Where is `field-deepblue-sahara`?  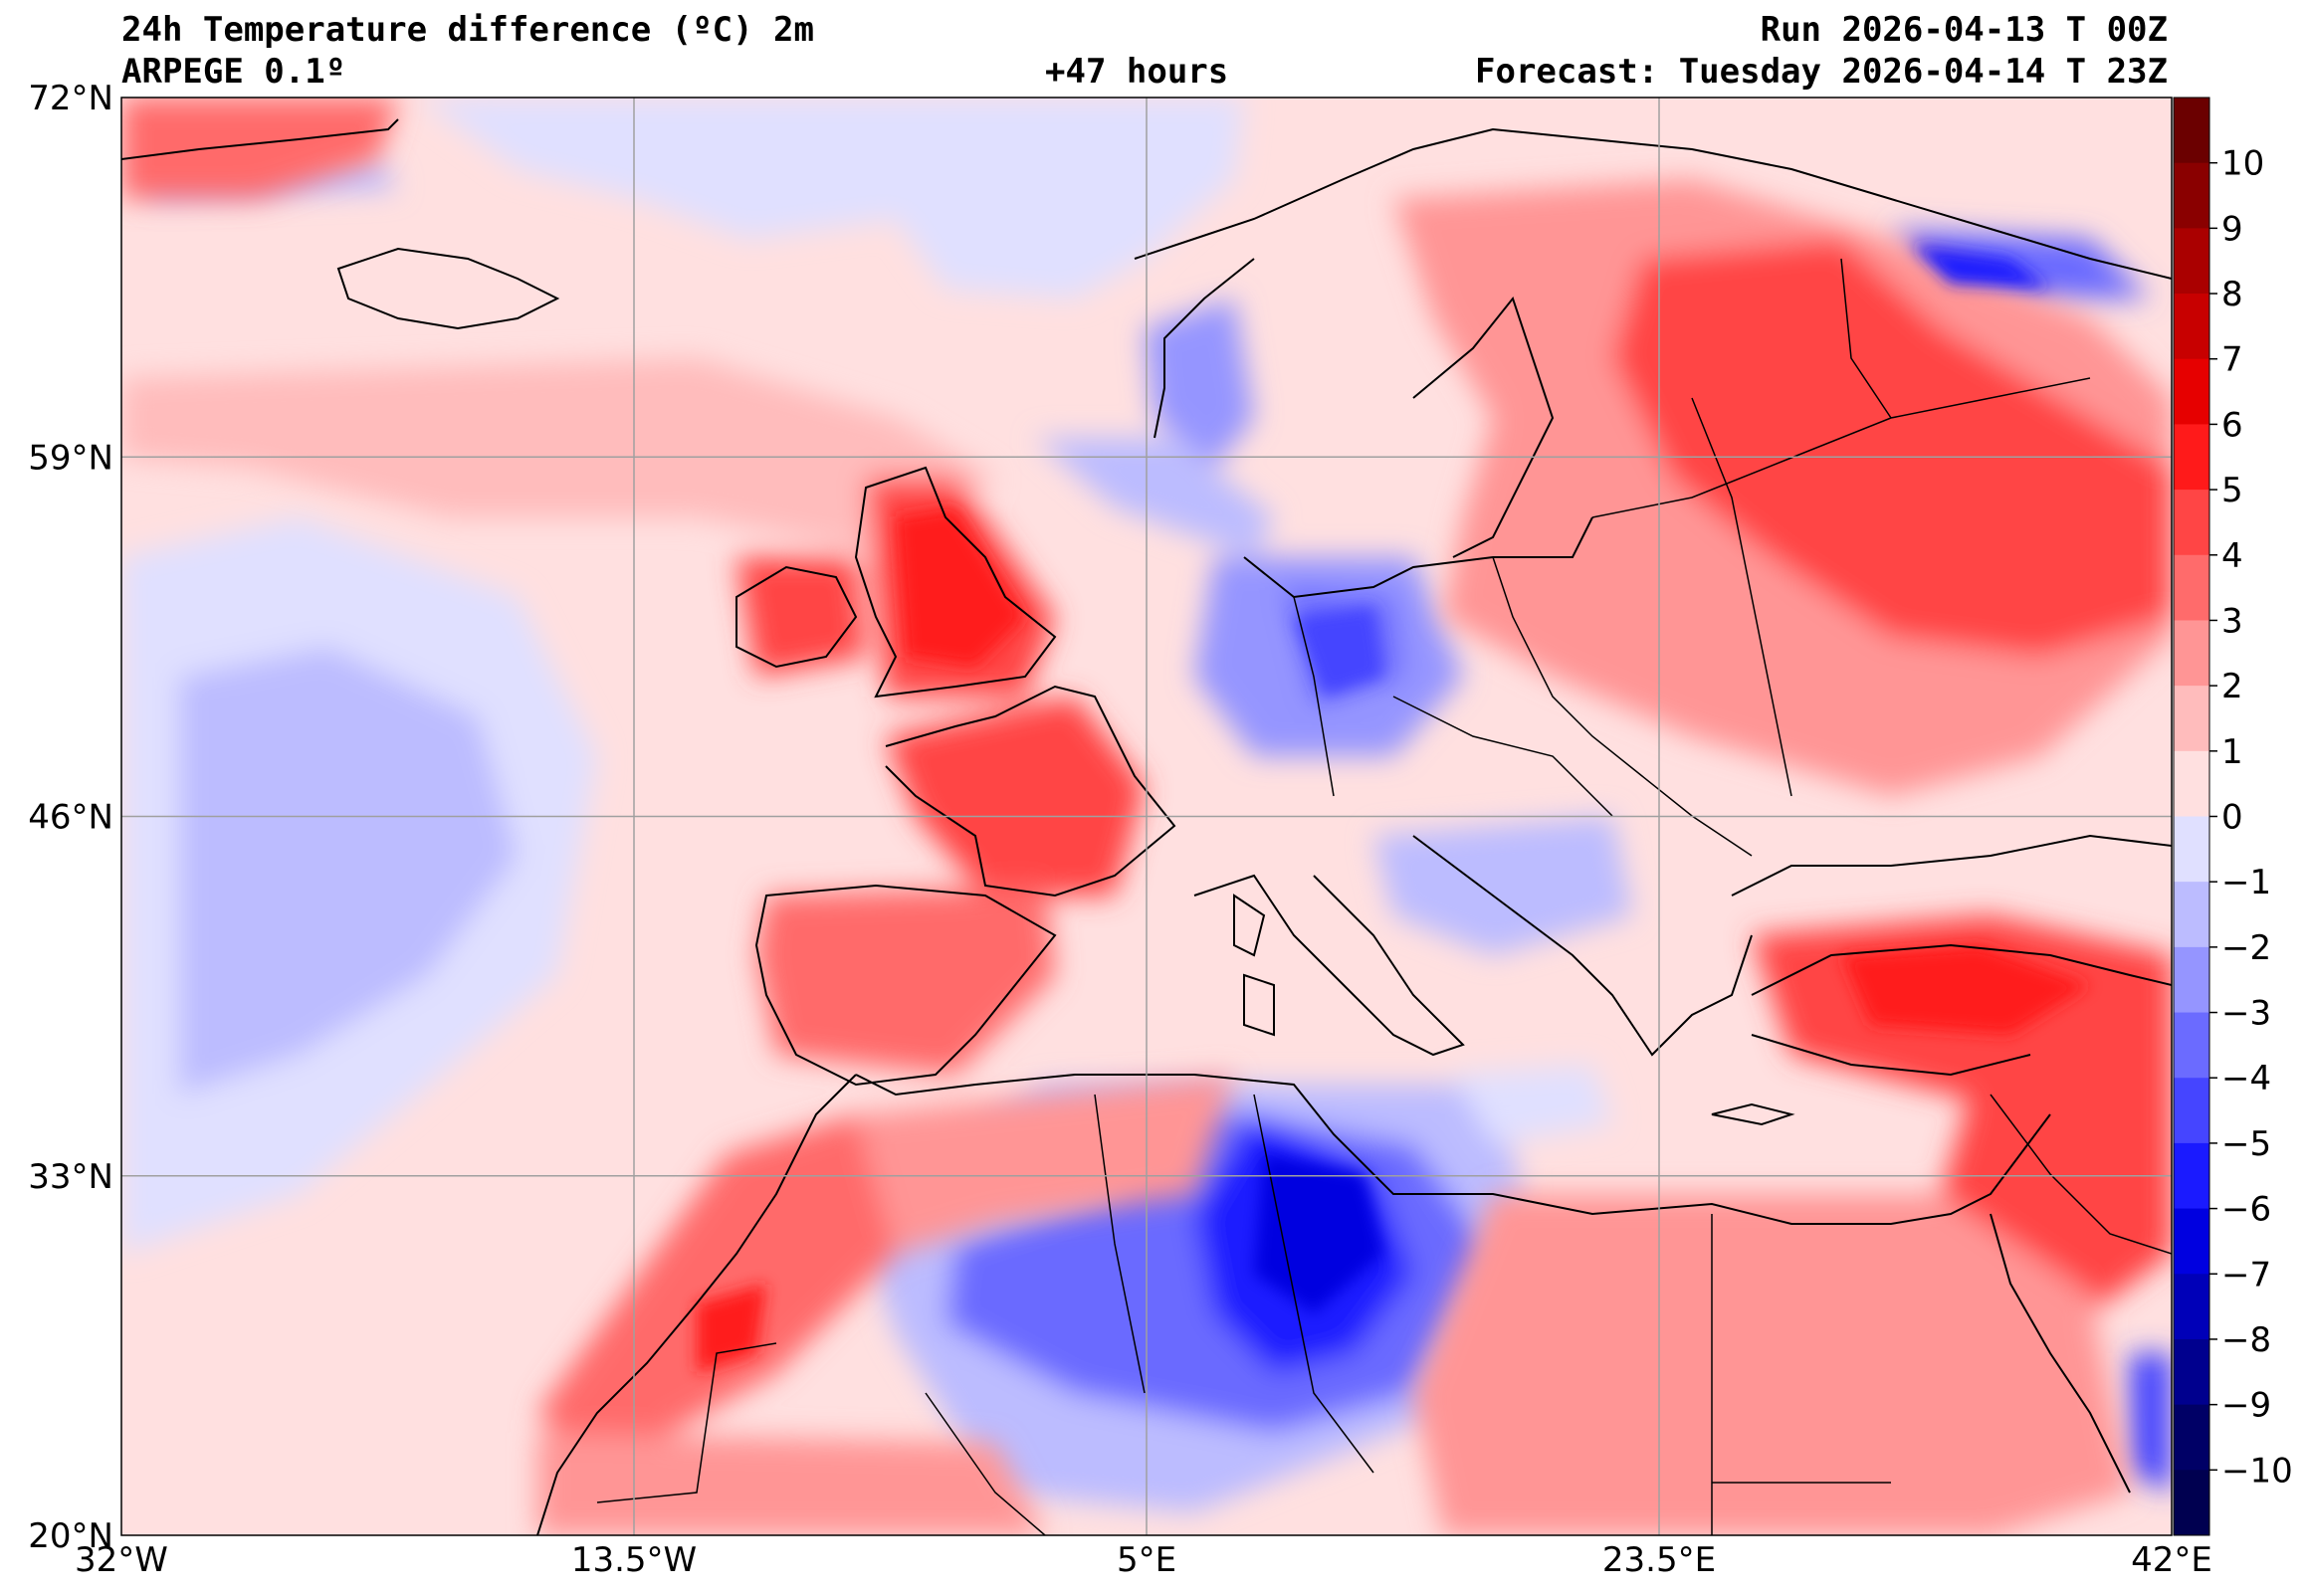
field-deepblue-sahara is located at coordinates (1318, 1233).